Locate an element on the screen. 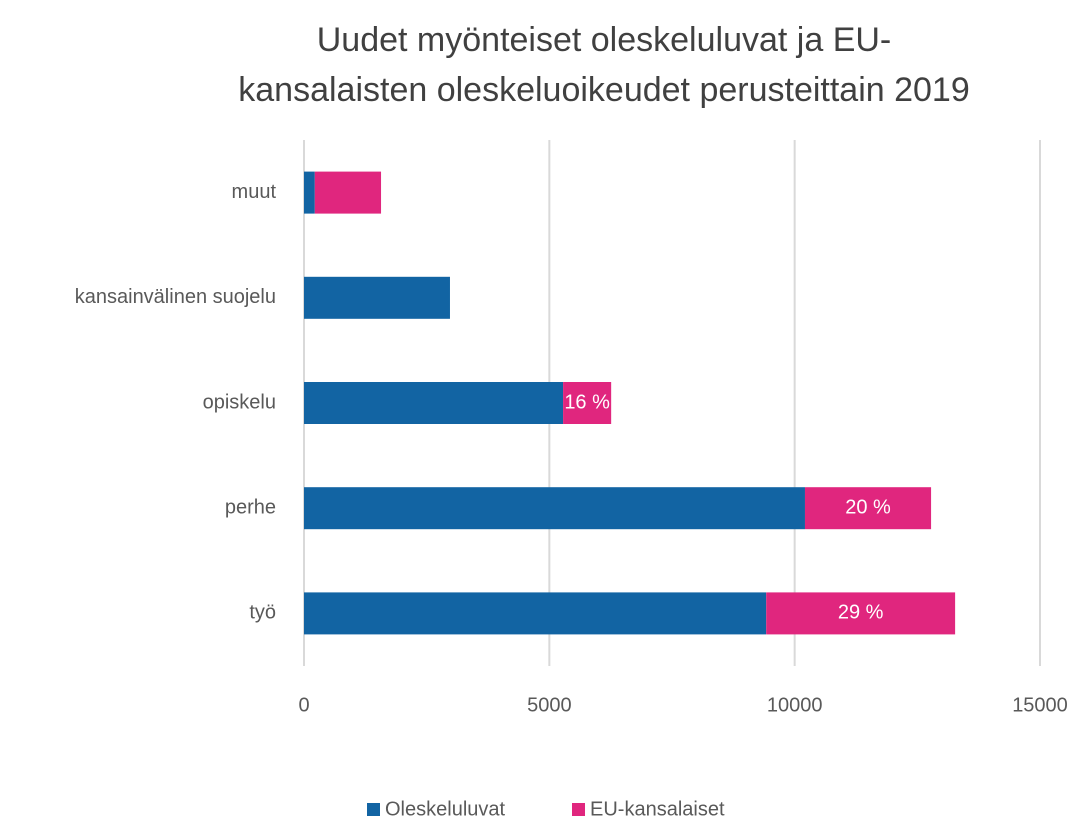  data-label: 16 % is located at coordinates (587, 402).